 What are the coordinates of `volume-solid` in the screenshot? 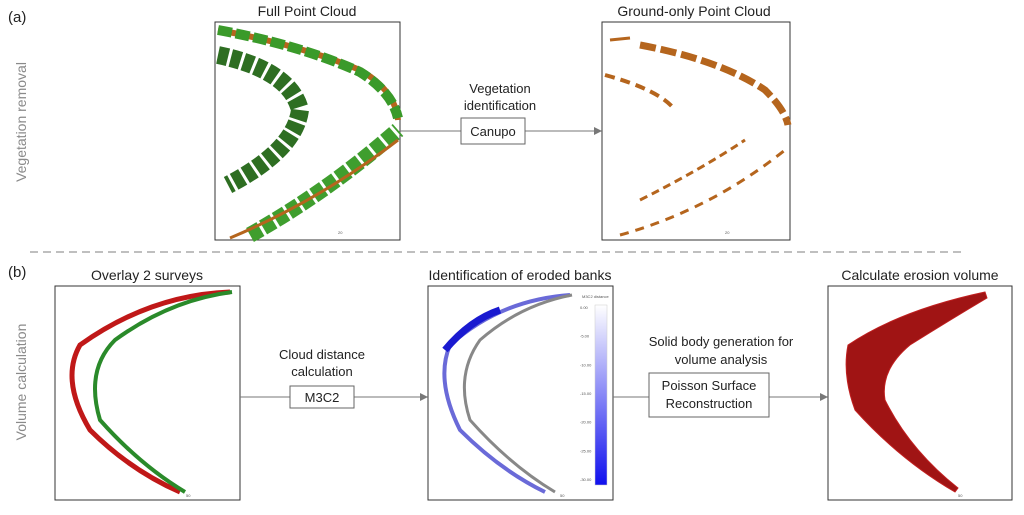 It's located at (916, 392).